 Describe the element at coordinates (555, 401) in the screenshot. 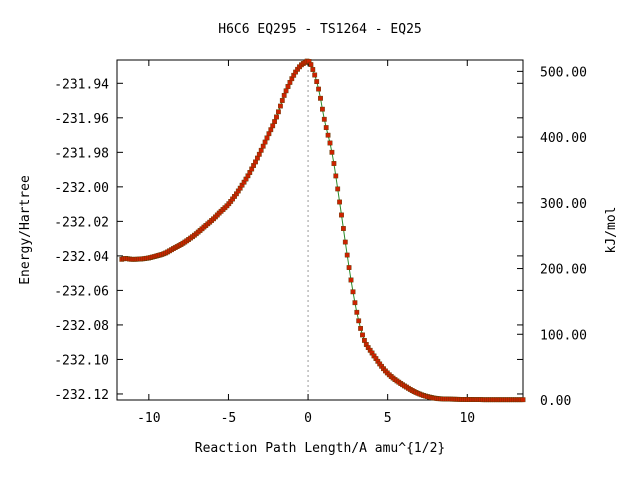

I see `y2-tick-label-0: 0.00` at that location.